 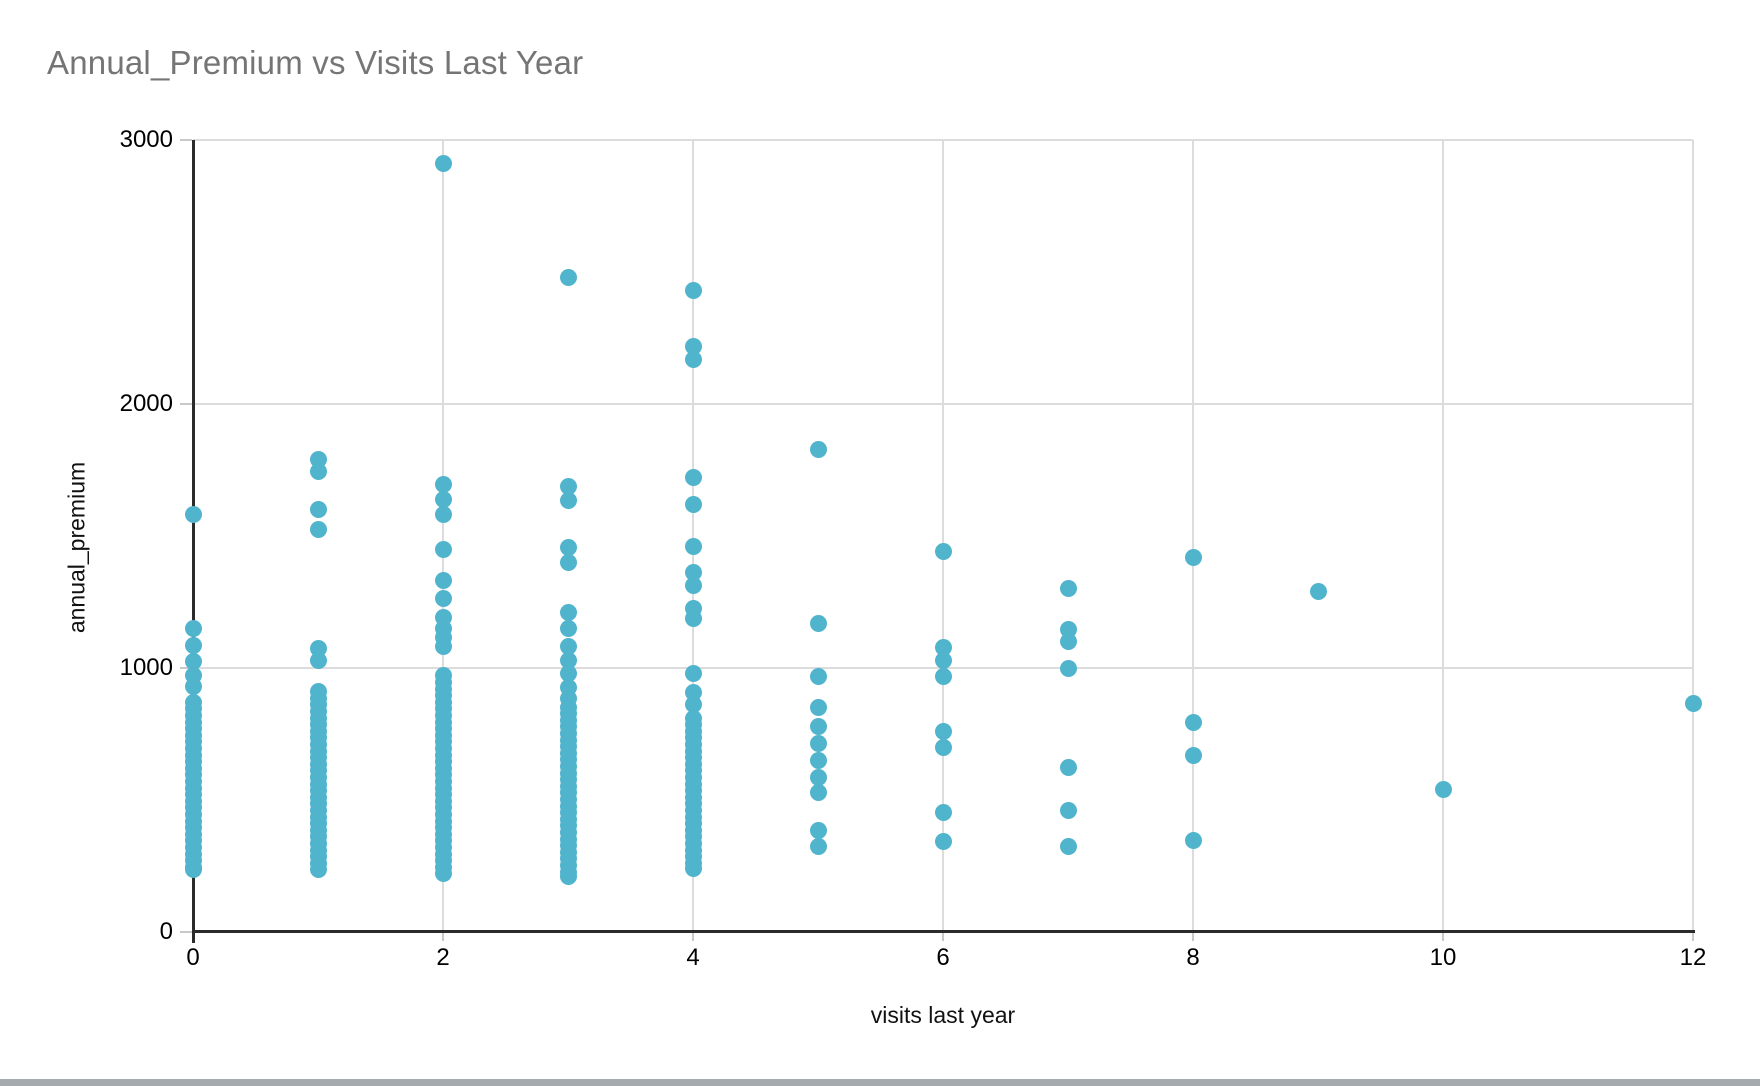 I want to click on x-axis-title: visits last year, so click(x=943, y=1015).